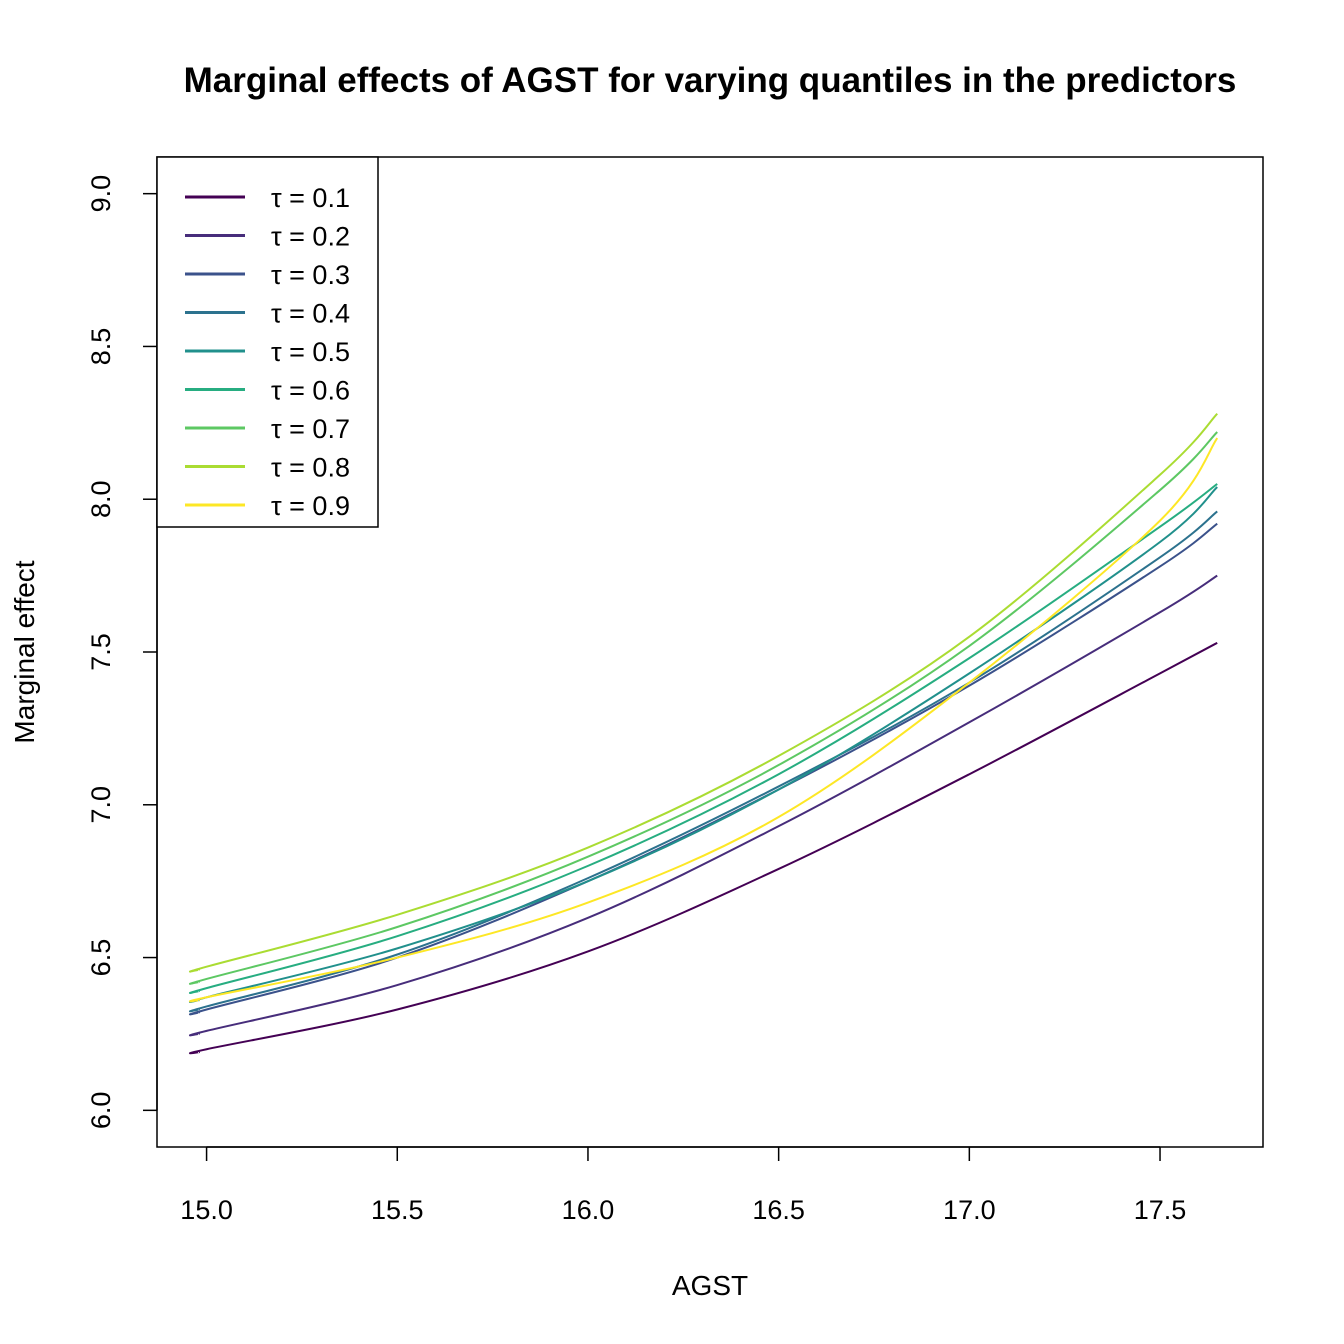  What do you see at coordinates (24, 651) in the screenshot?
I see `y-axis-label: Marginal effect` at bounding box center [24, 651].